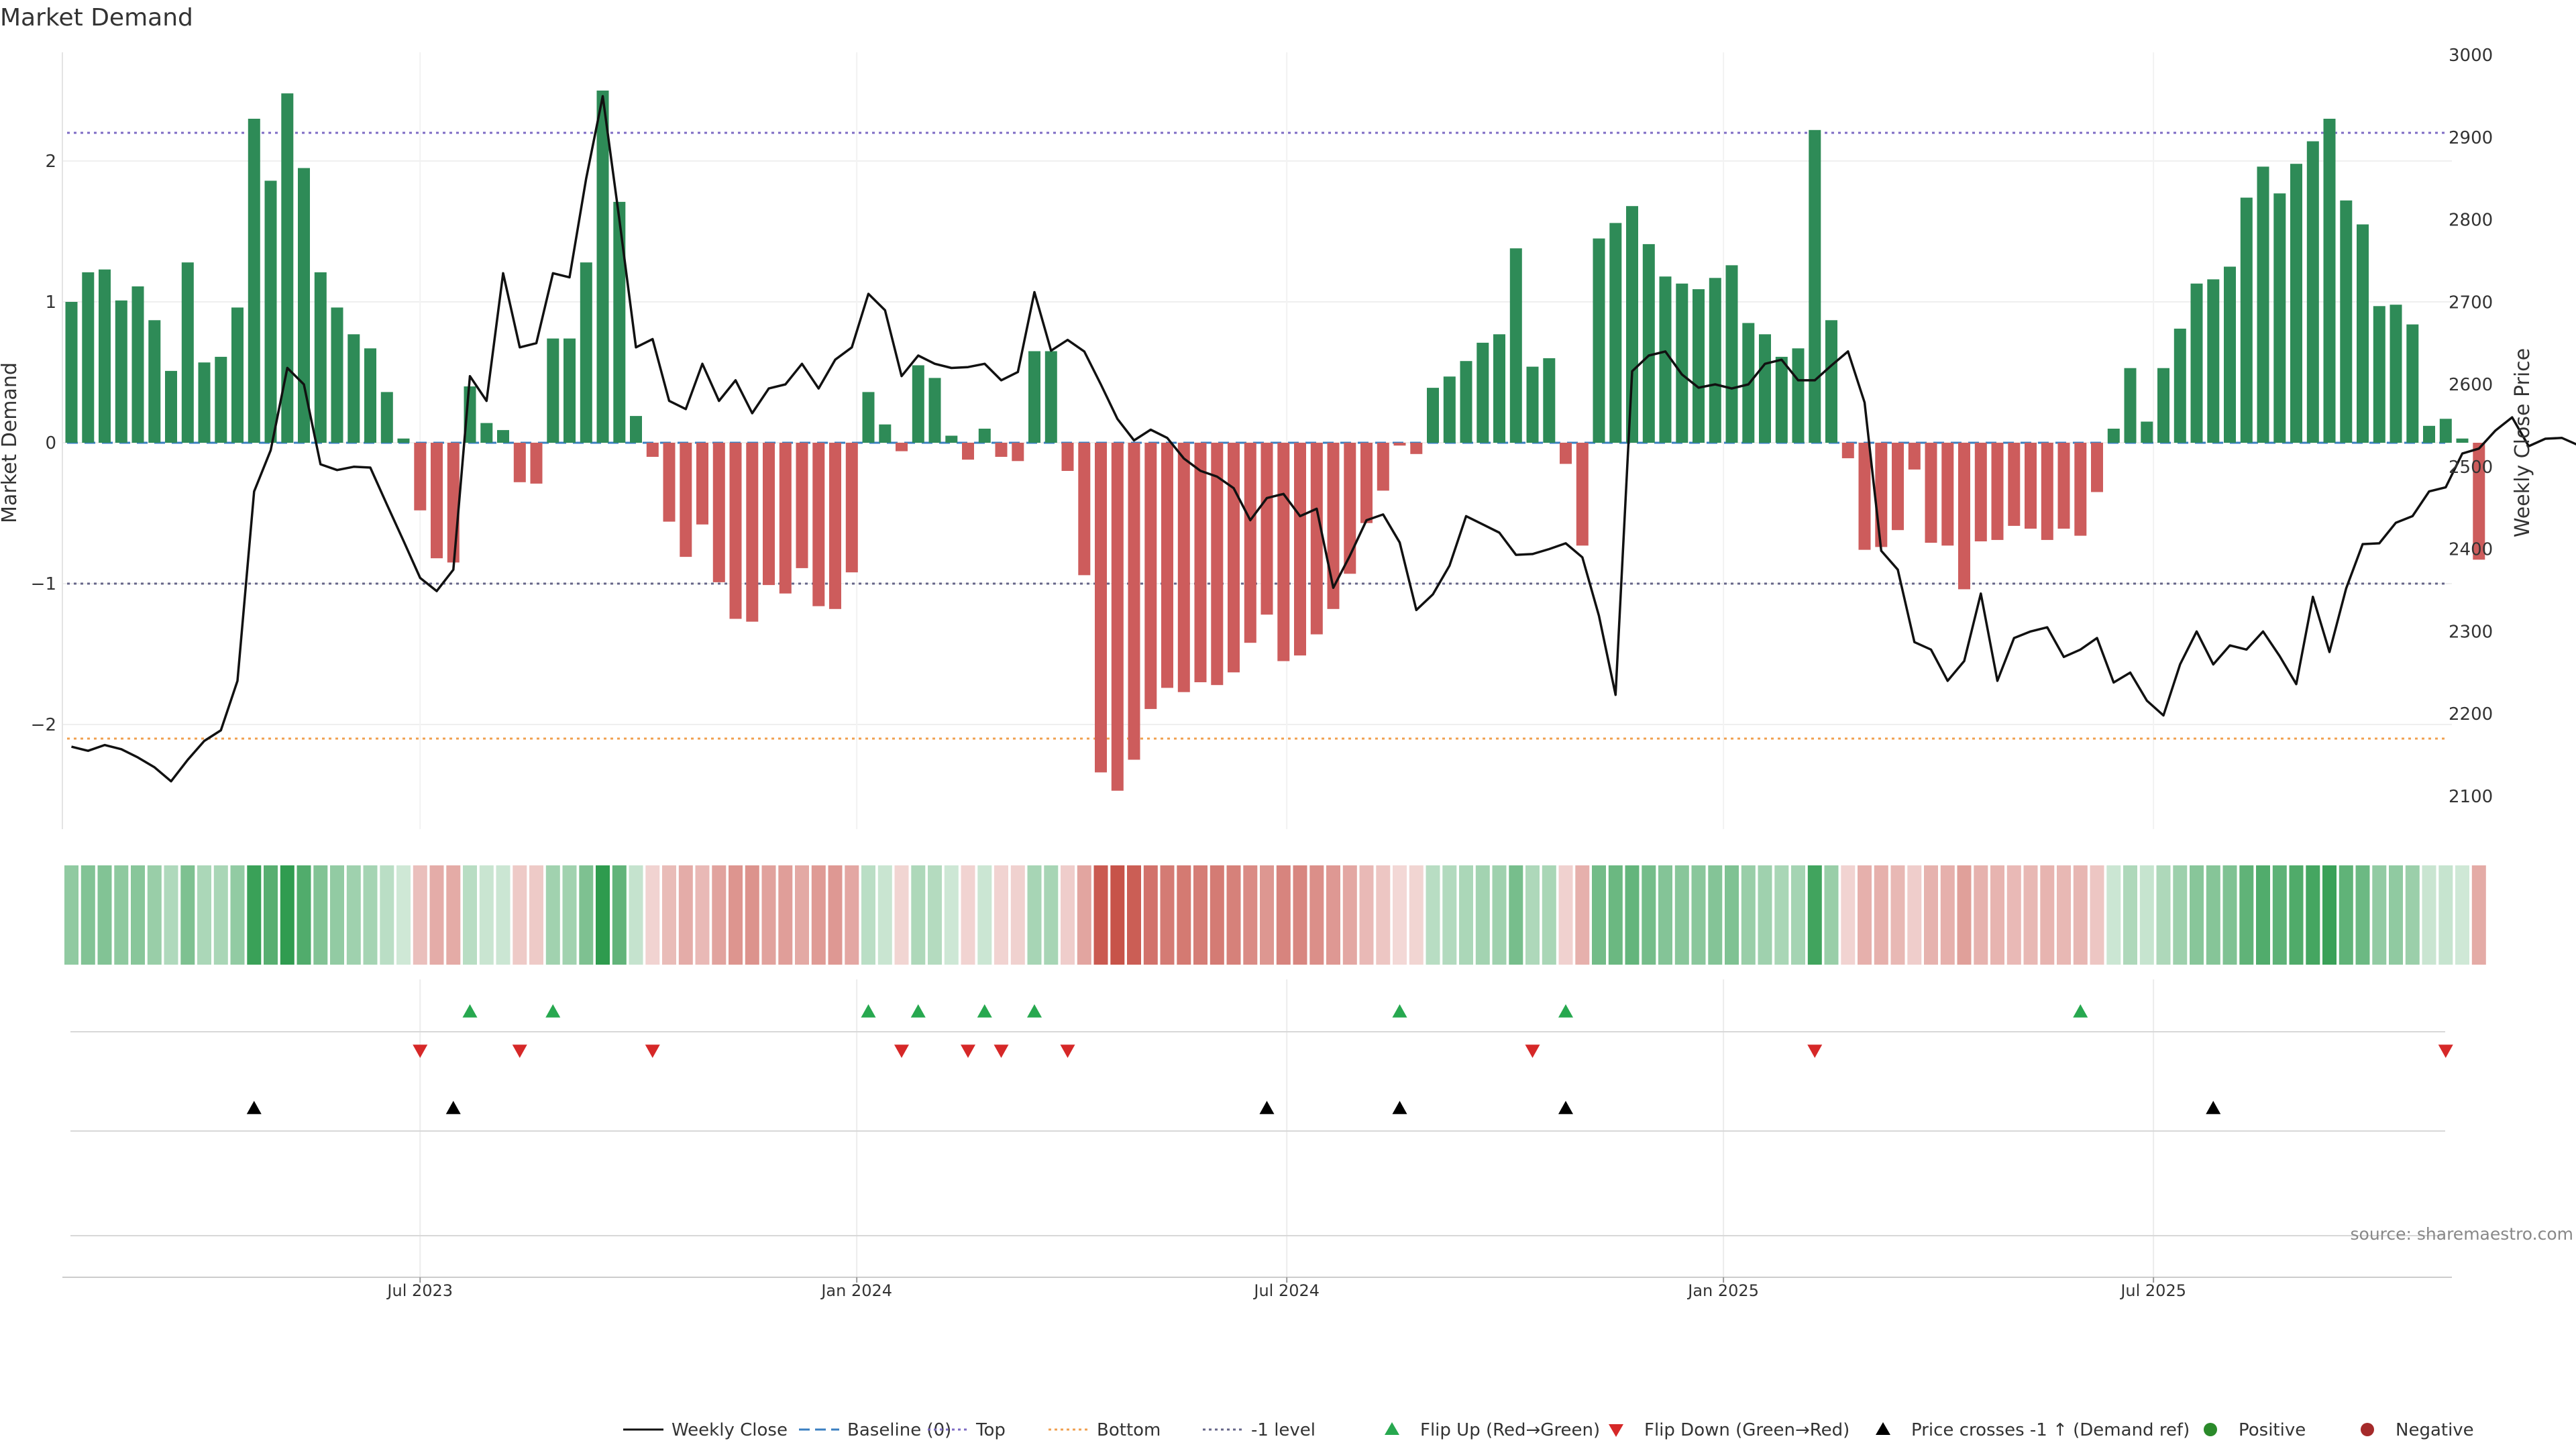  What do you see at coordinates (1275, 915) in the screenshot?
I see `demand-intensity-band` at bounding box center [1275, 915].